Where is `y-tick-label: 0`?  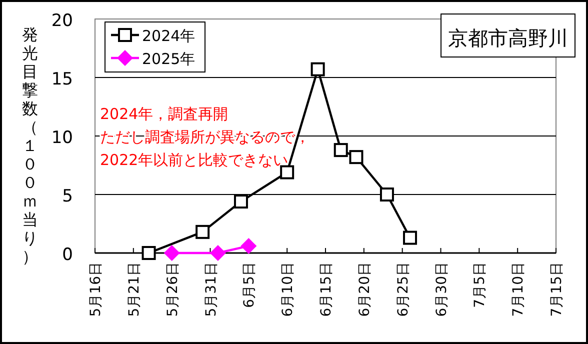 y-tick-label: 0 is located at coordinates (67, 255).